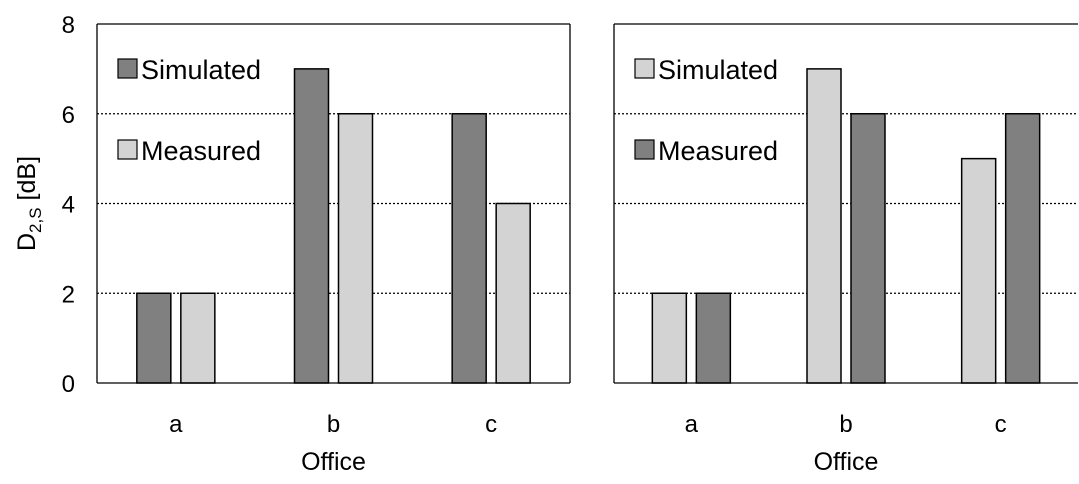  I want to click on y-tick-label: 4, so click(68, 205).